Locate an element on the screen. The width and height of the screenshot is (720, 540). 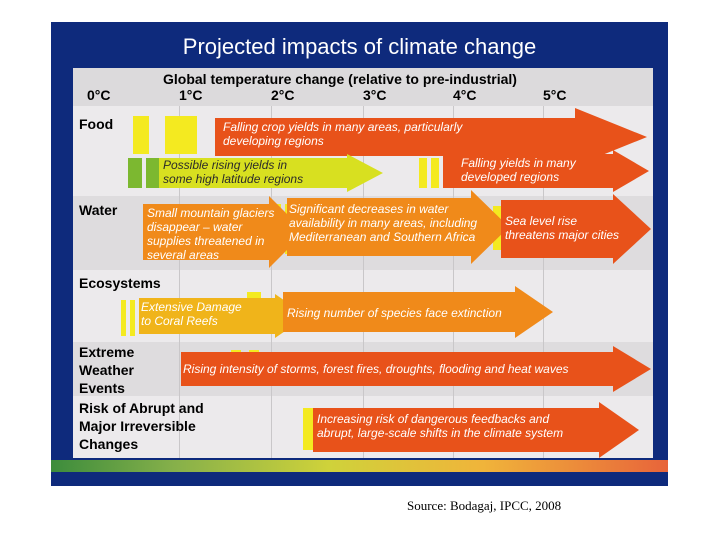
row-label-food: Food is located at coordinates (96, 124).